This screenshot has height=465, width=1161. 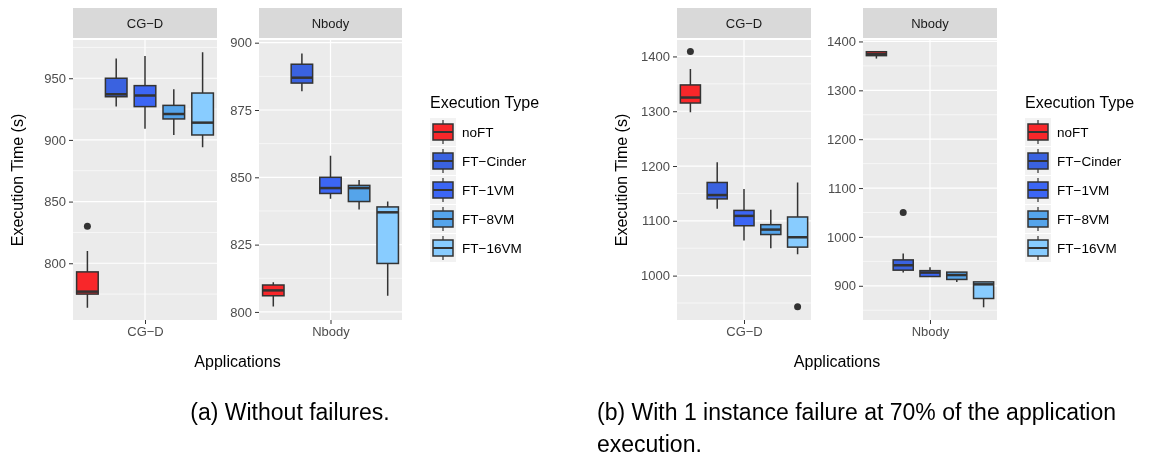 I want to click on y-tick-label: 825, so click(x=241, y=245).